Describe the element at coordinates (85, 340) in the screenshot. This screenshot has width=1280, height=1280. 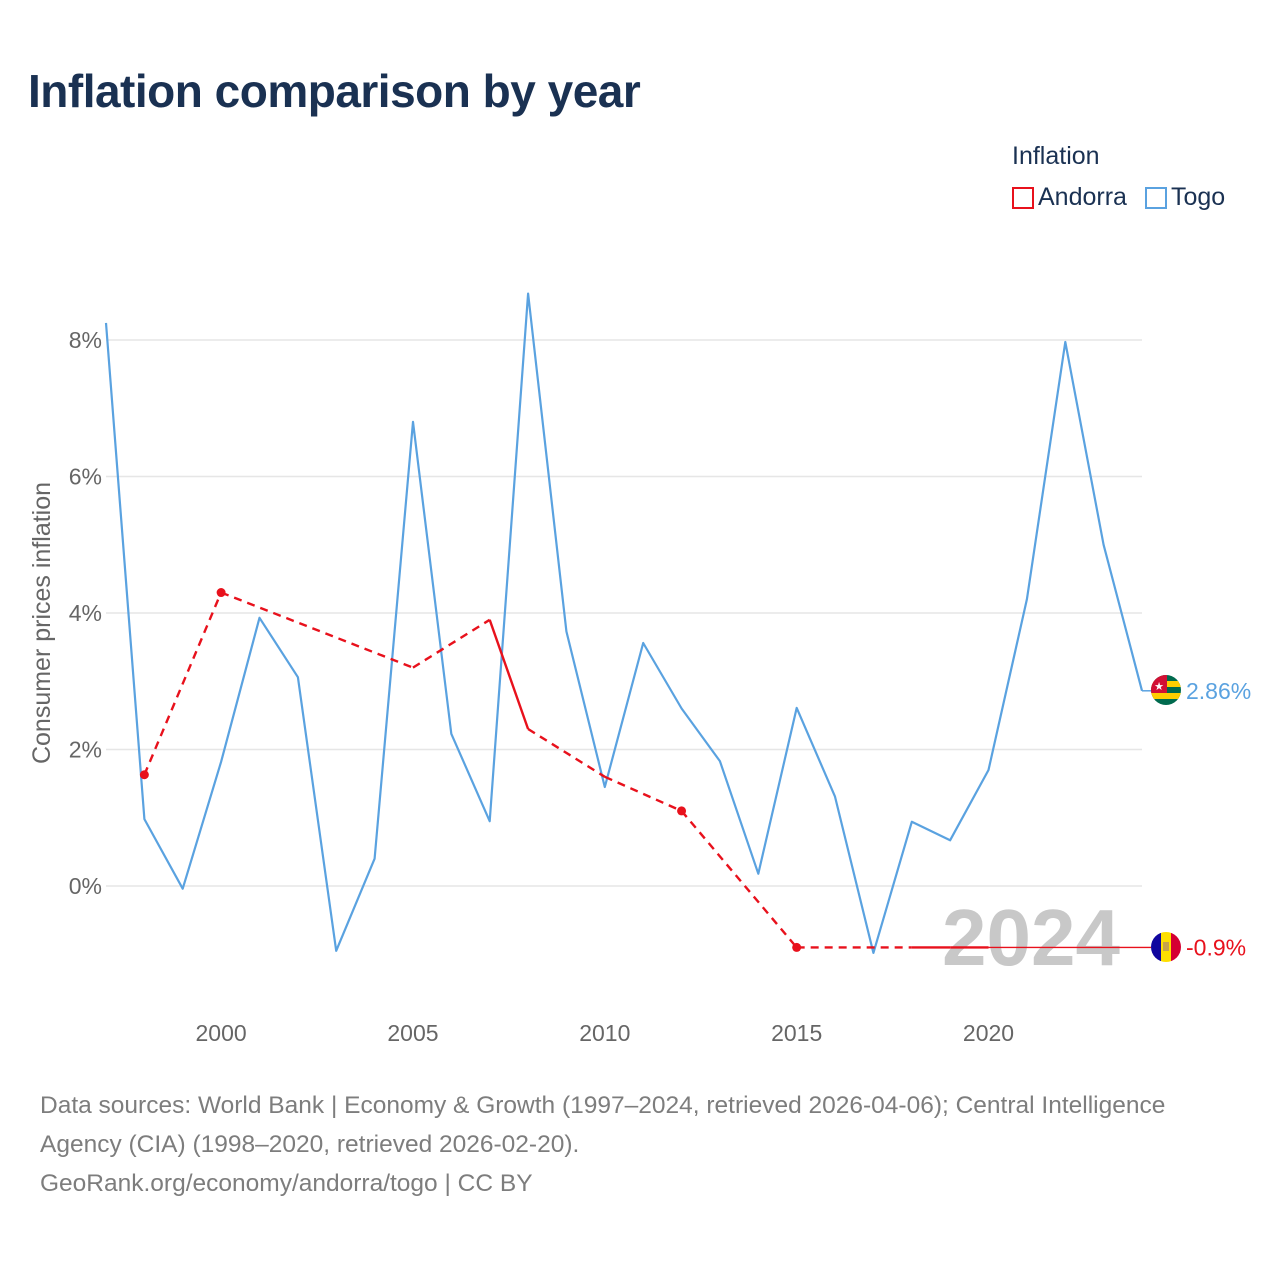
I see `y-tick-label: 8%` at that location.